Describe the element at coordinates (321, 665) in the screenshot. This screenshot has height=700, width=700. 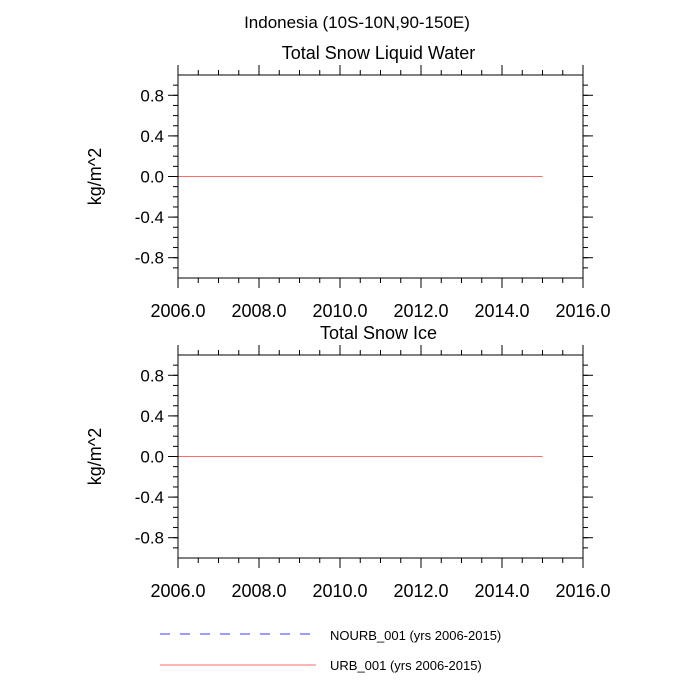
I see `legend-item-urb: URB_001 (yrs 2006-2015)` at that location.